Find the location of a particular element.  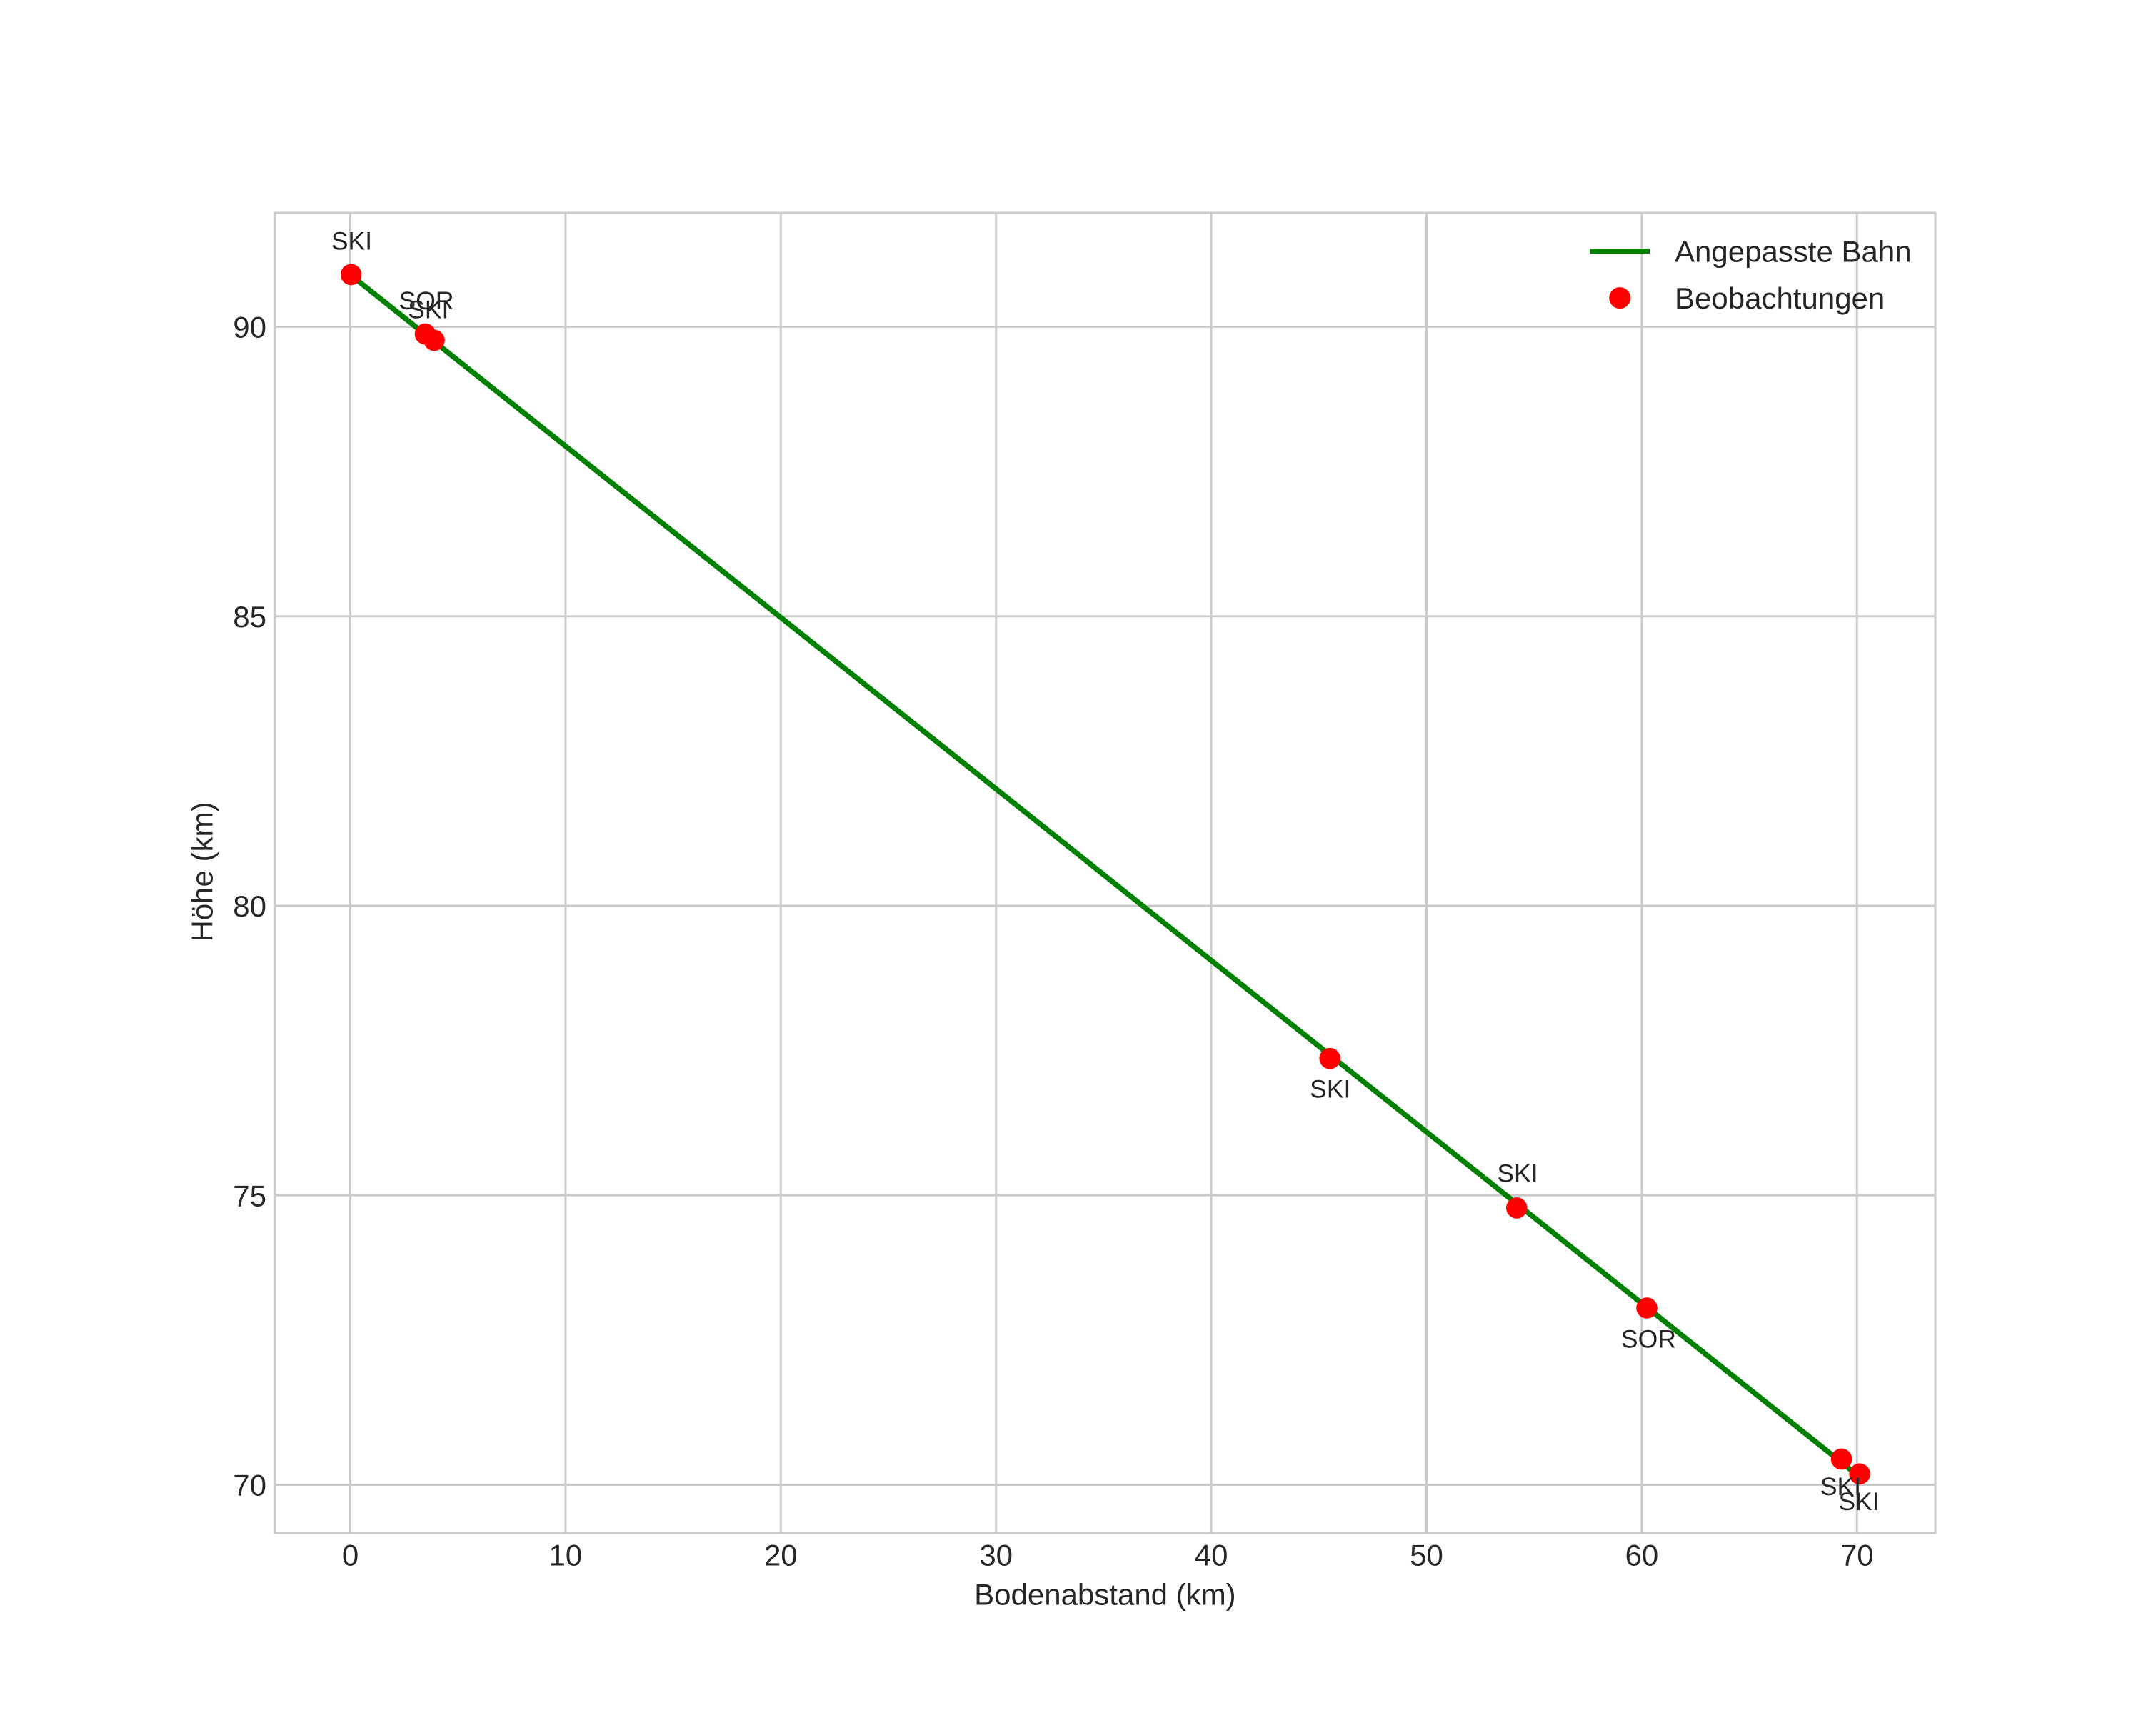

svg-text: Angepasste Bahn is located at coordinates (1794, 252).